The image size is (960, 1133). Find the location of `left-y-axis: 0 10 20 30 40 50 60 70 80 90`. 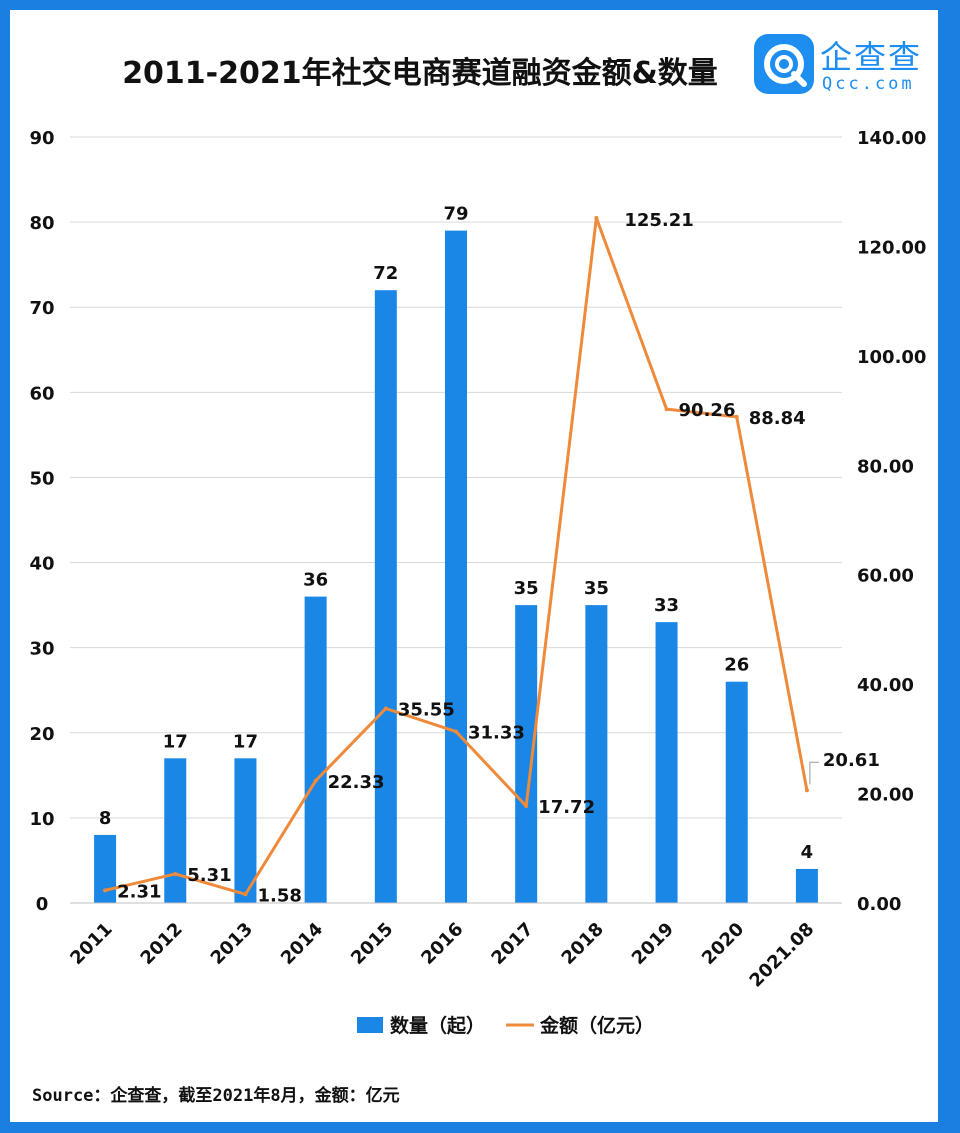

left-y-axis: 0 10 20 30 40 50 60 70 80 90 is located at coordinates (41, 521).